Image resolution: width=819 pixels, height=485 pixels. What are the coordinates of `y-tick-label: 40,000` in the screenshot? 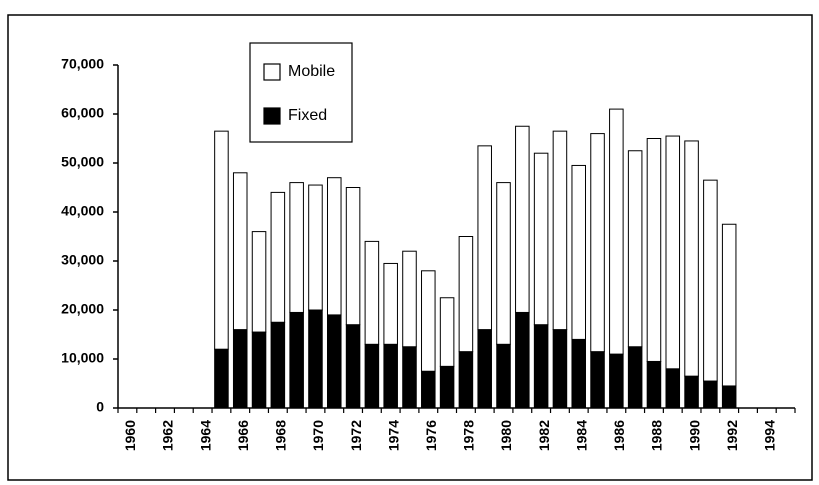 It's located at (82, 211).